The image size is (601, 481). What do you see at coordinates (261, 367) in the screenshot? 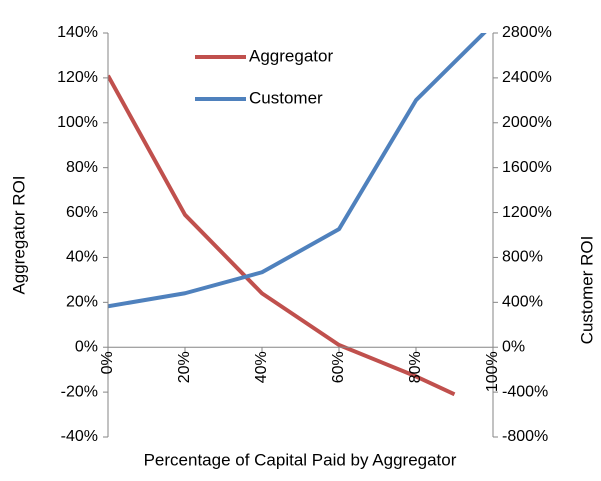
I see `x-tick-label: 40%` at bounding box center [261, 367].